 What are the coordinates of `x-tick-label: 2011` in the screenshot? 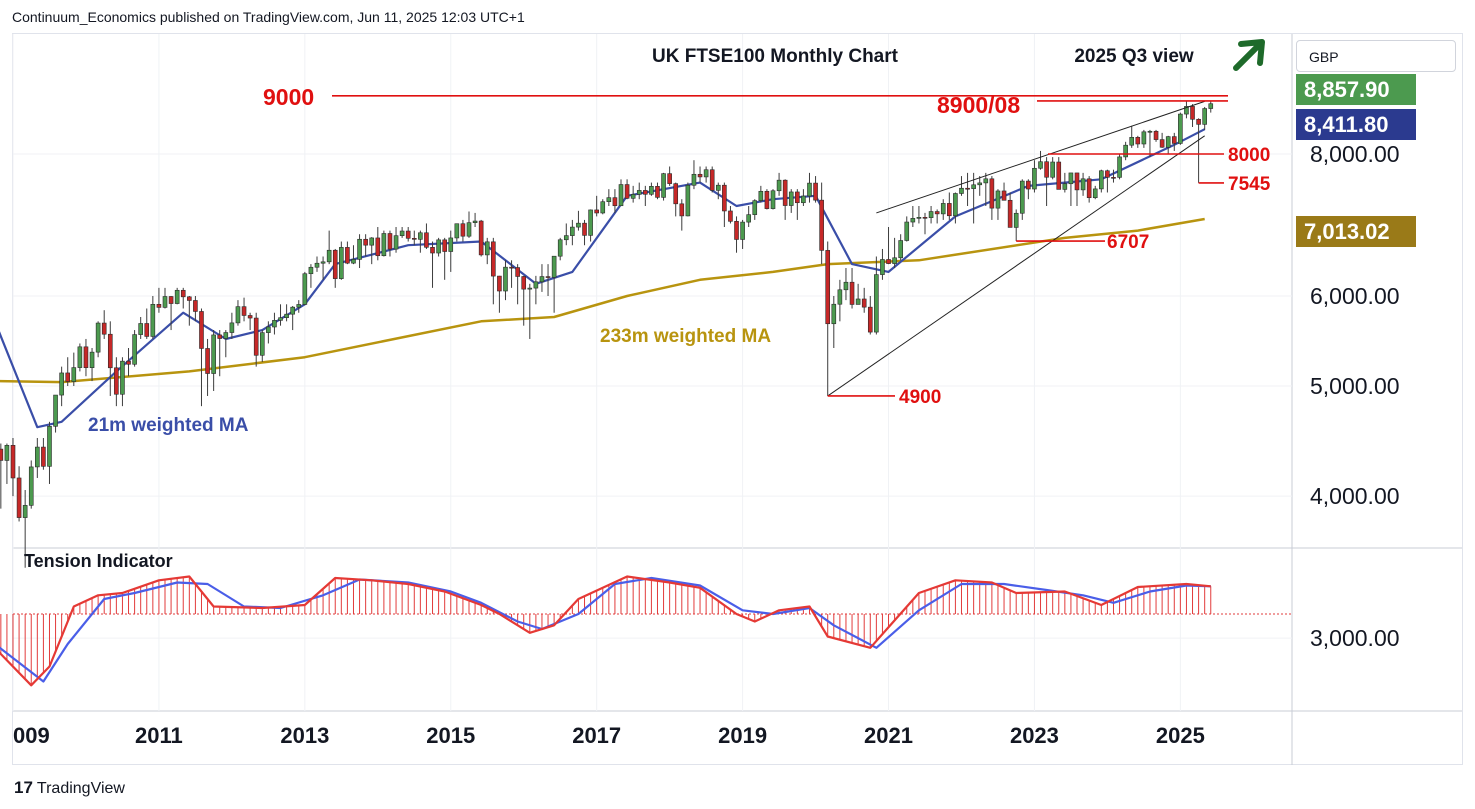 It's located at (159, 735).